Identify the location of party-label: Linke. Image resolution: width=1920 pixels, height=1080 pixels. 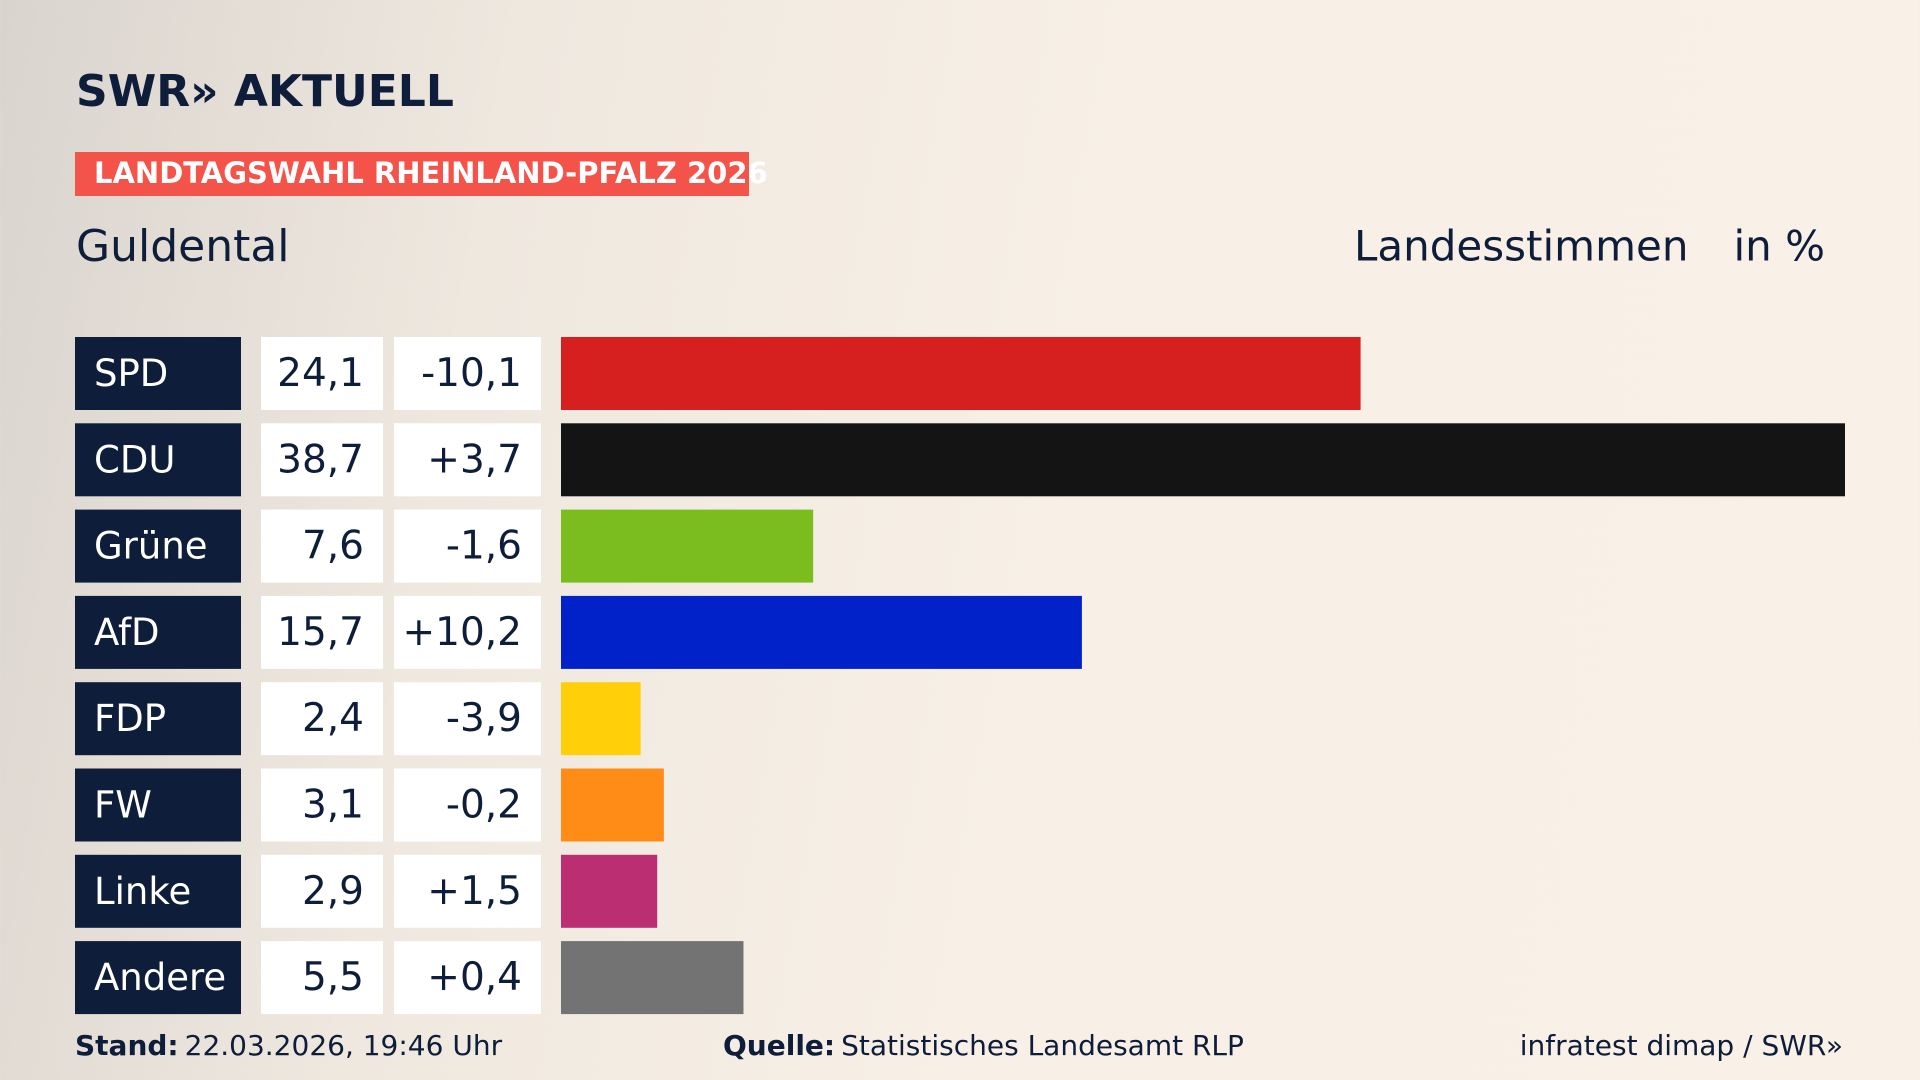
(142, 891).